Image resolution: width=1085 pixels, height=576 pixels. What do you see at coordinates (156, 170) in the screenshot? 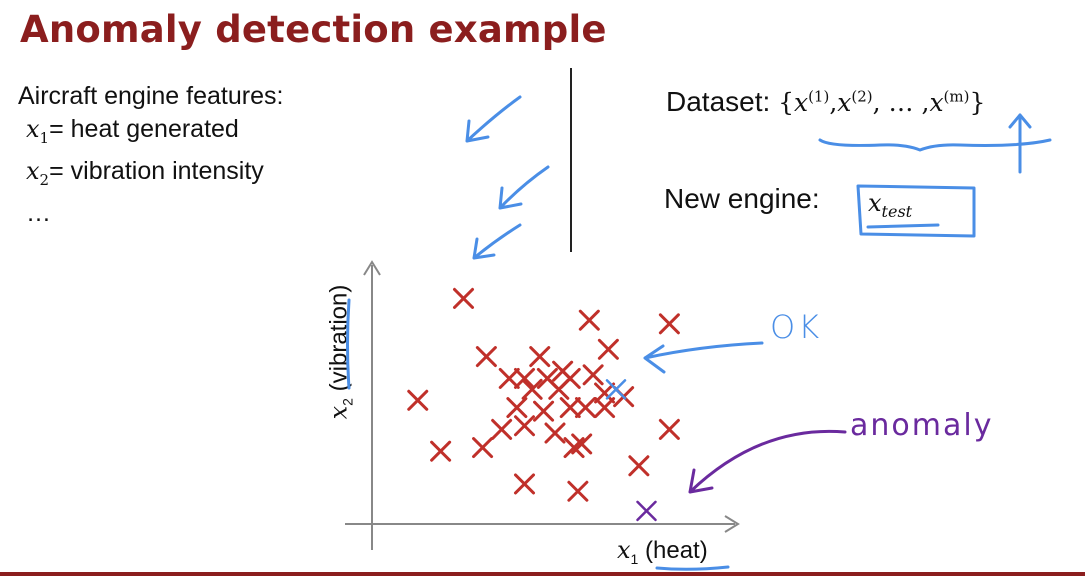
I see `feature-2-text: = vibration intensity` at bounding box center [156, 170].